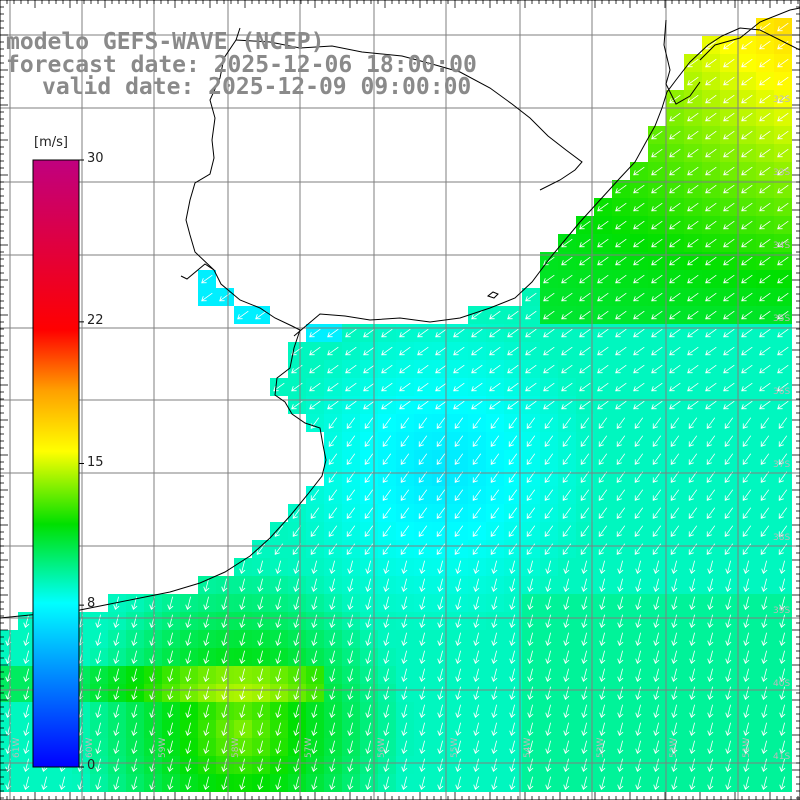  I want to click on latitude-label: 38S, so click(782, 538).